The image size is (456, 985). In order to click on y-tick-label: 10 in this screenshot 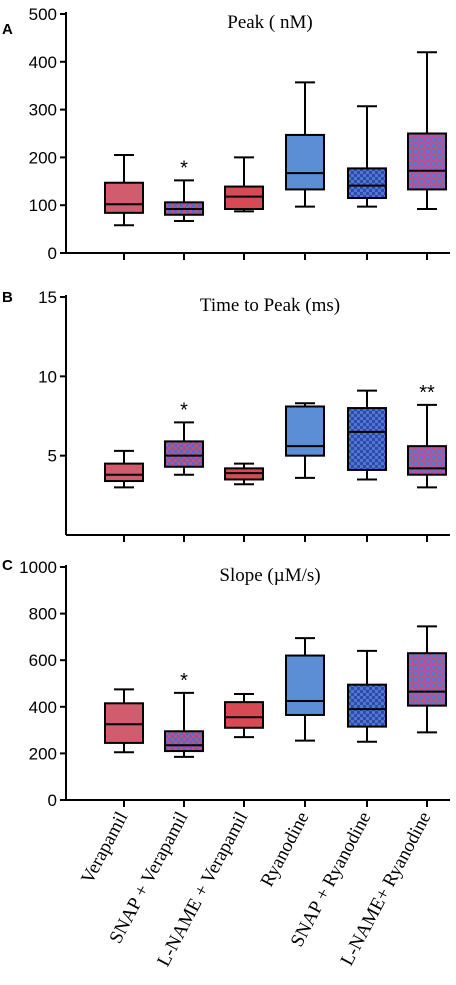, I will do `click(47, 376)`.